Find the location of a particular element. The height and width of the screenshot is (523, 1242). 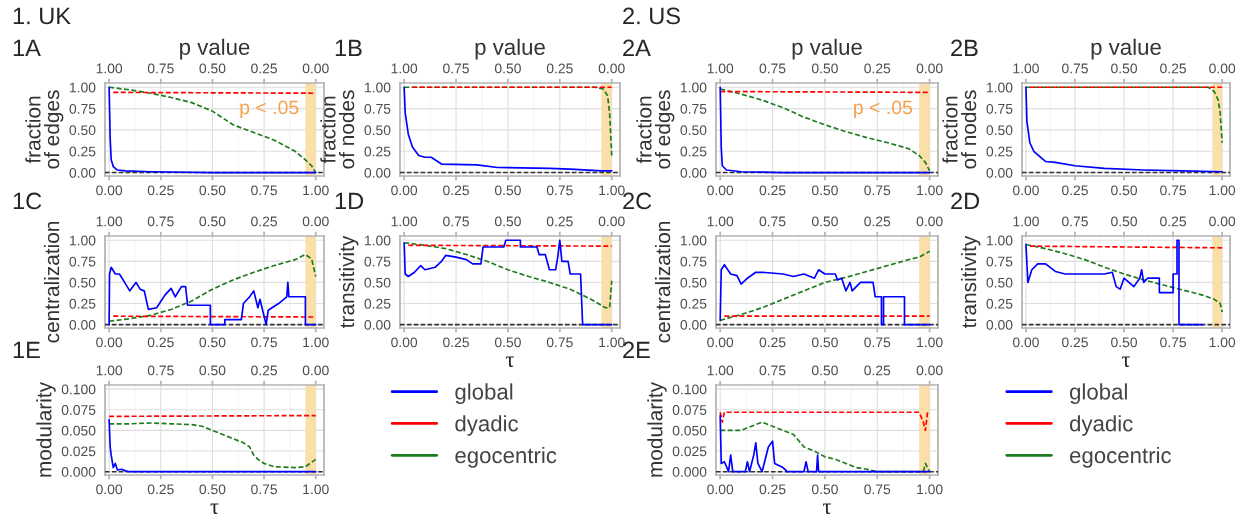

chart-title: 1D is located at coordinates (349, 201).